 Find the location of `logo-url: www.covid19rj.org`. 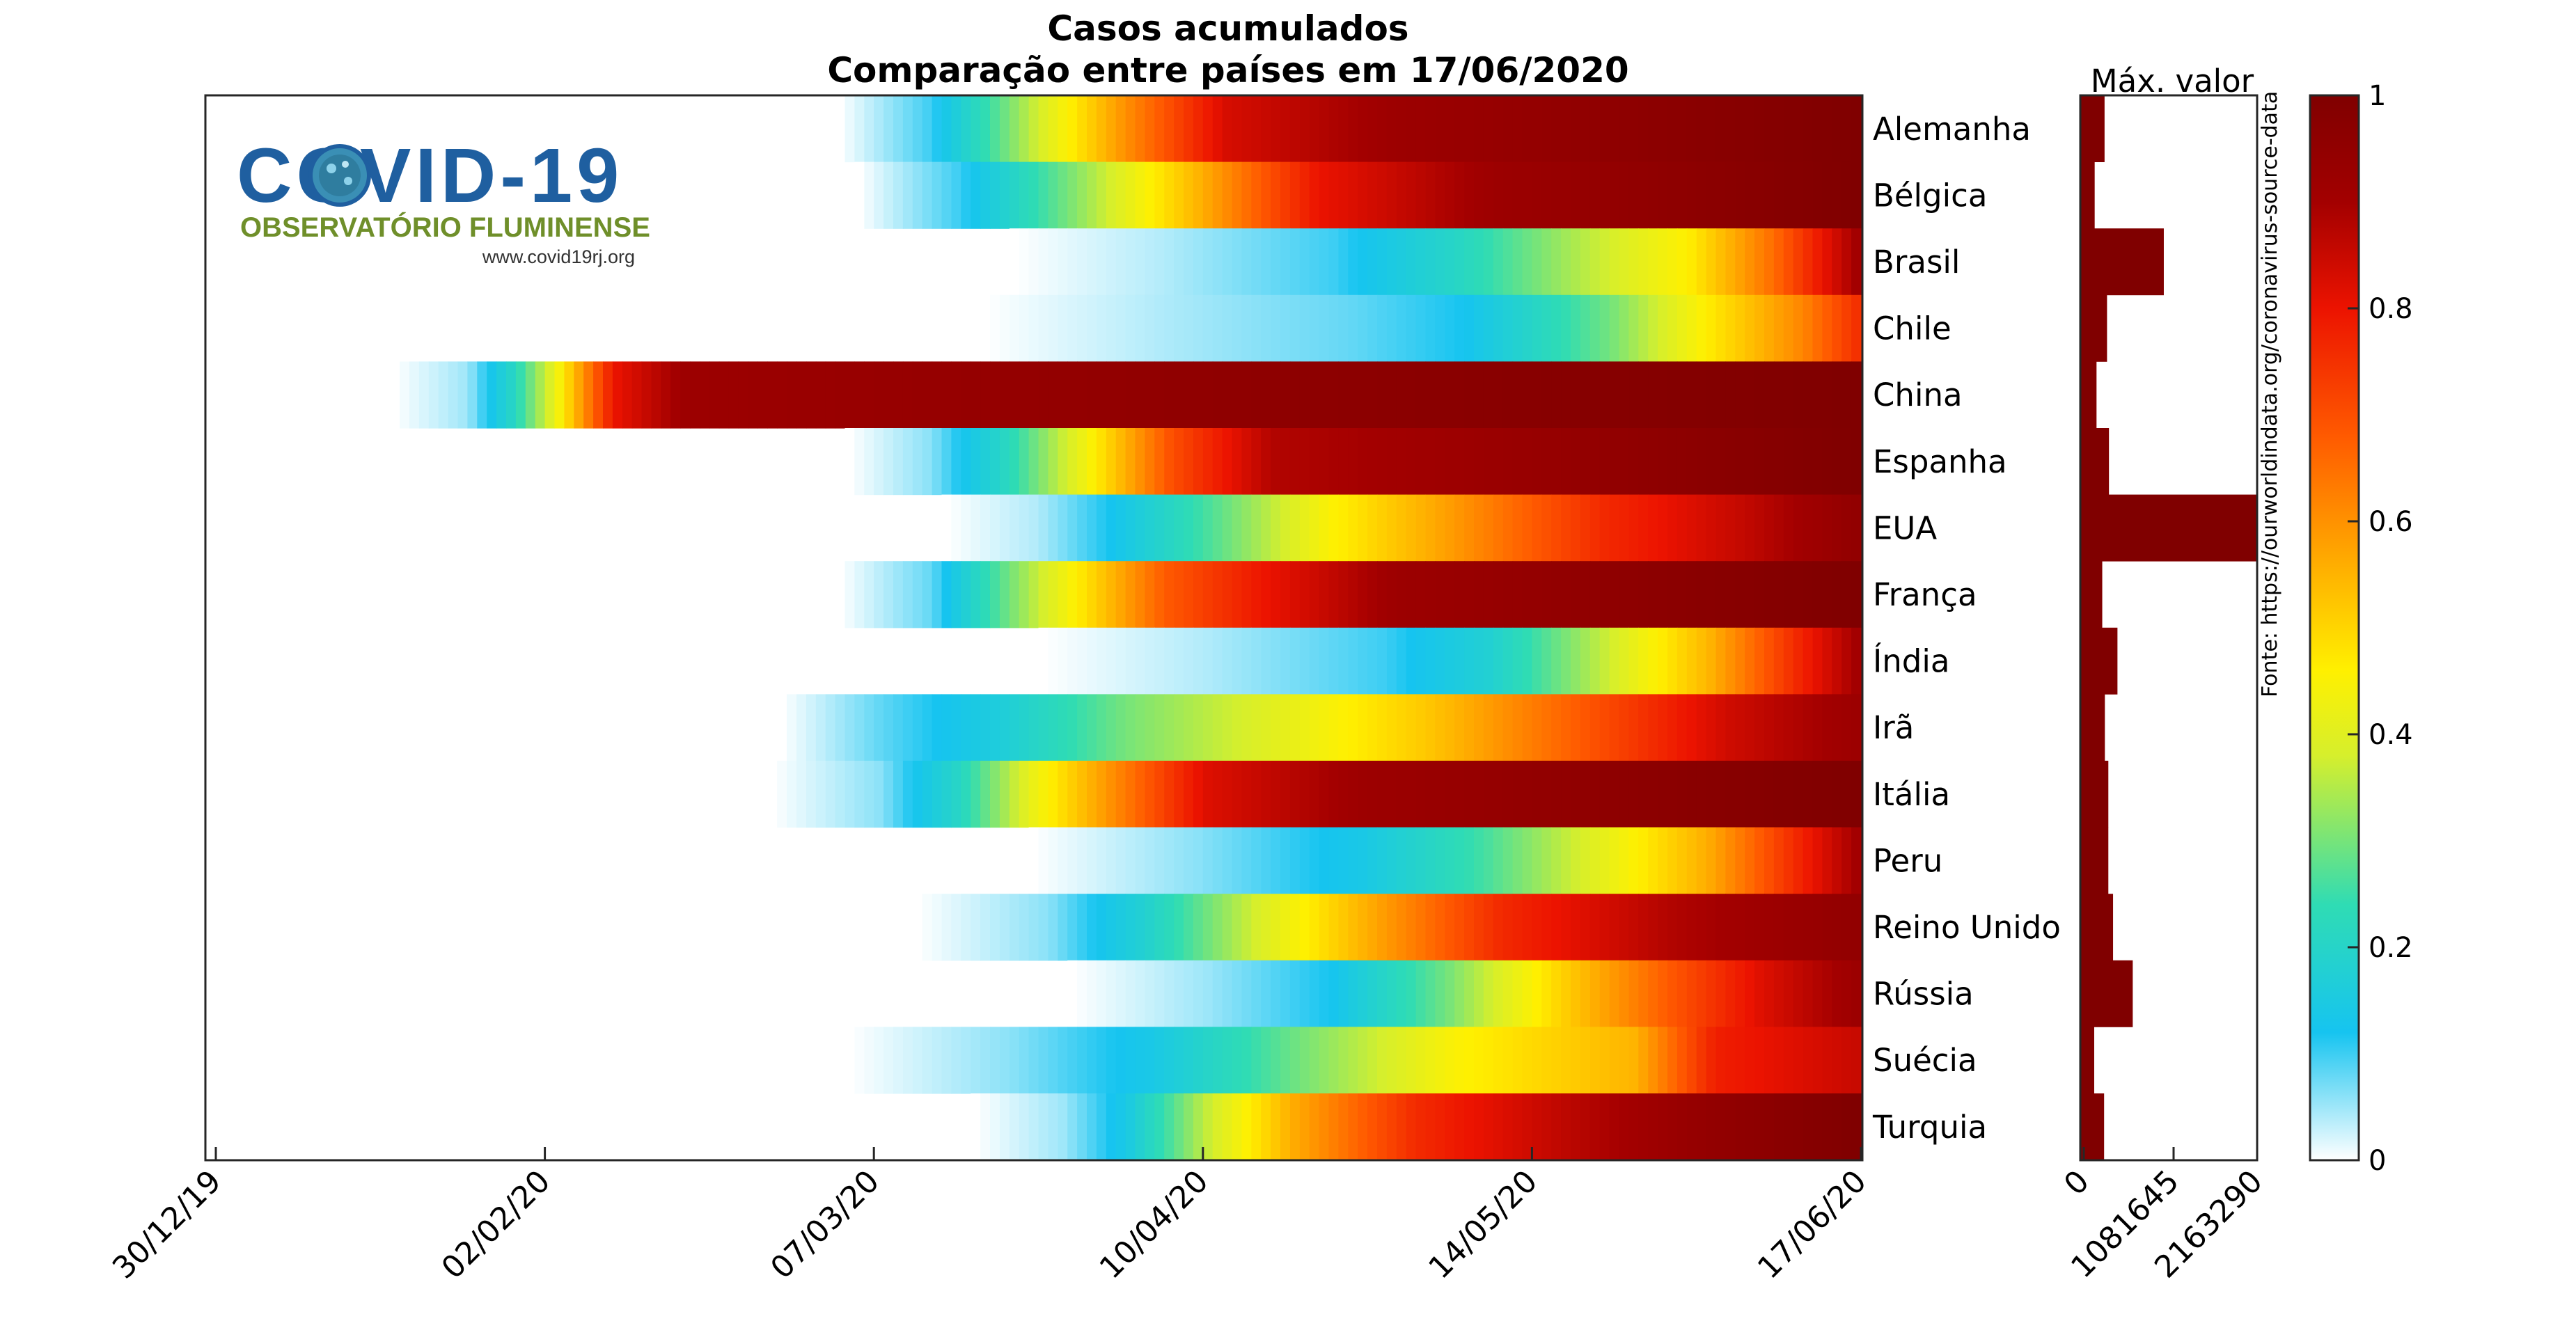

logo-url: www.covid19rj.org is located at coordinates (558, 257).